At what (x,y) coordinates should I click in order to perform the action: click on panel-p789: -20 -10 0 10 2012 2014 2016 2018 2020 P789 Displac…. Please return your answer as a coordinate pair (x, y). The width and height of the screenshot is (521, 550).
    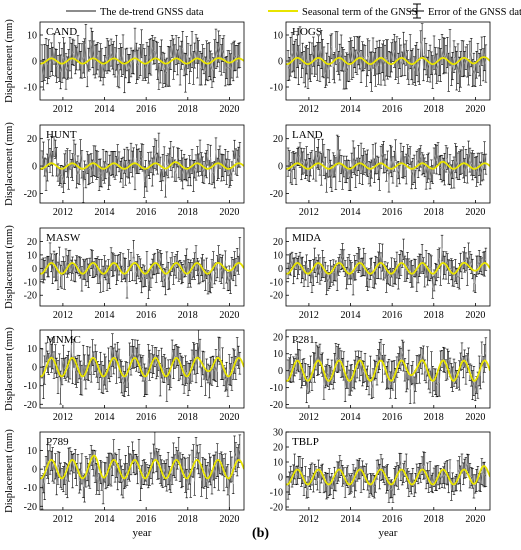
    Looking at the image, I should click on (124, 484).